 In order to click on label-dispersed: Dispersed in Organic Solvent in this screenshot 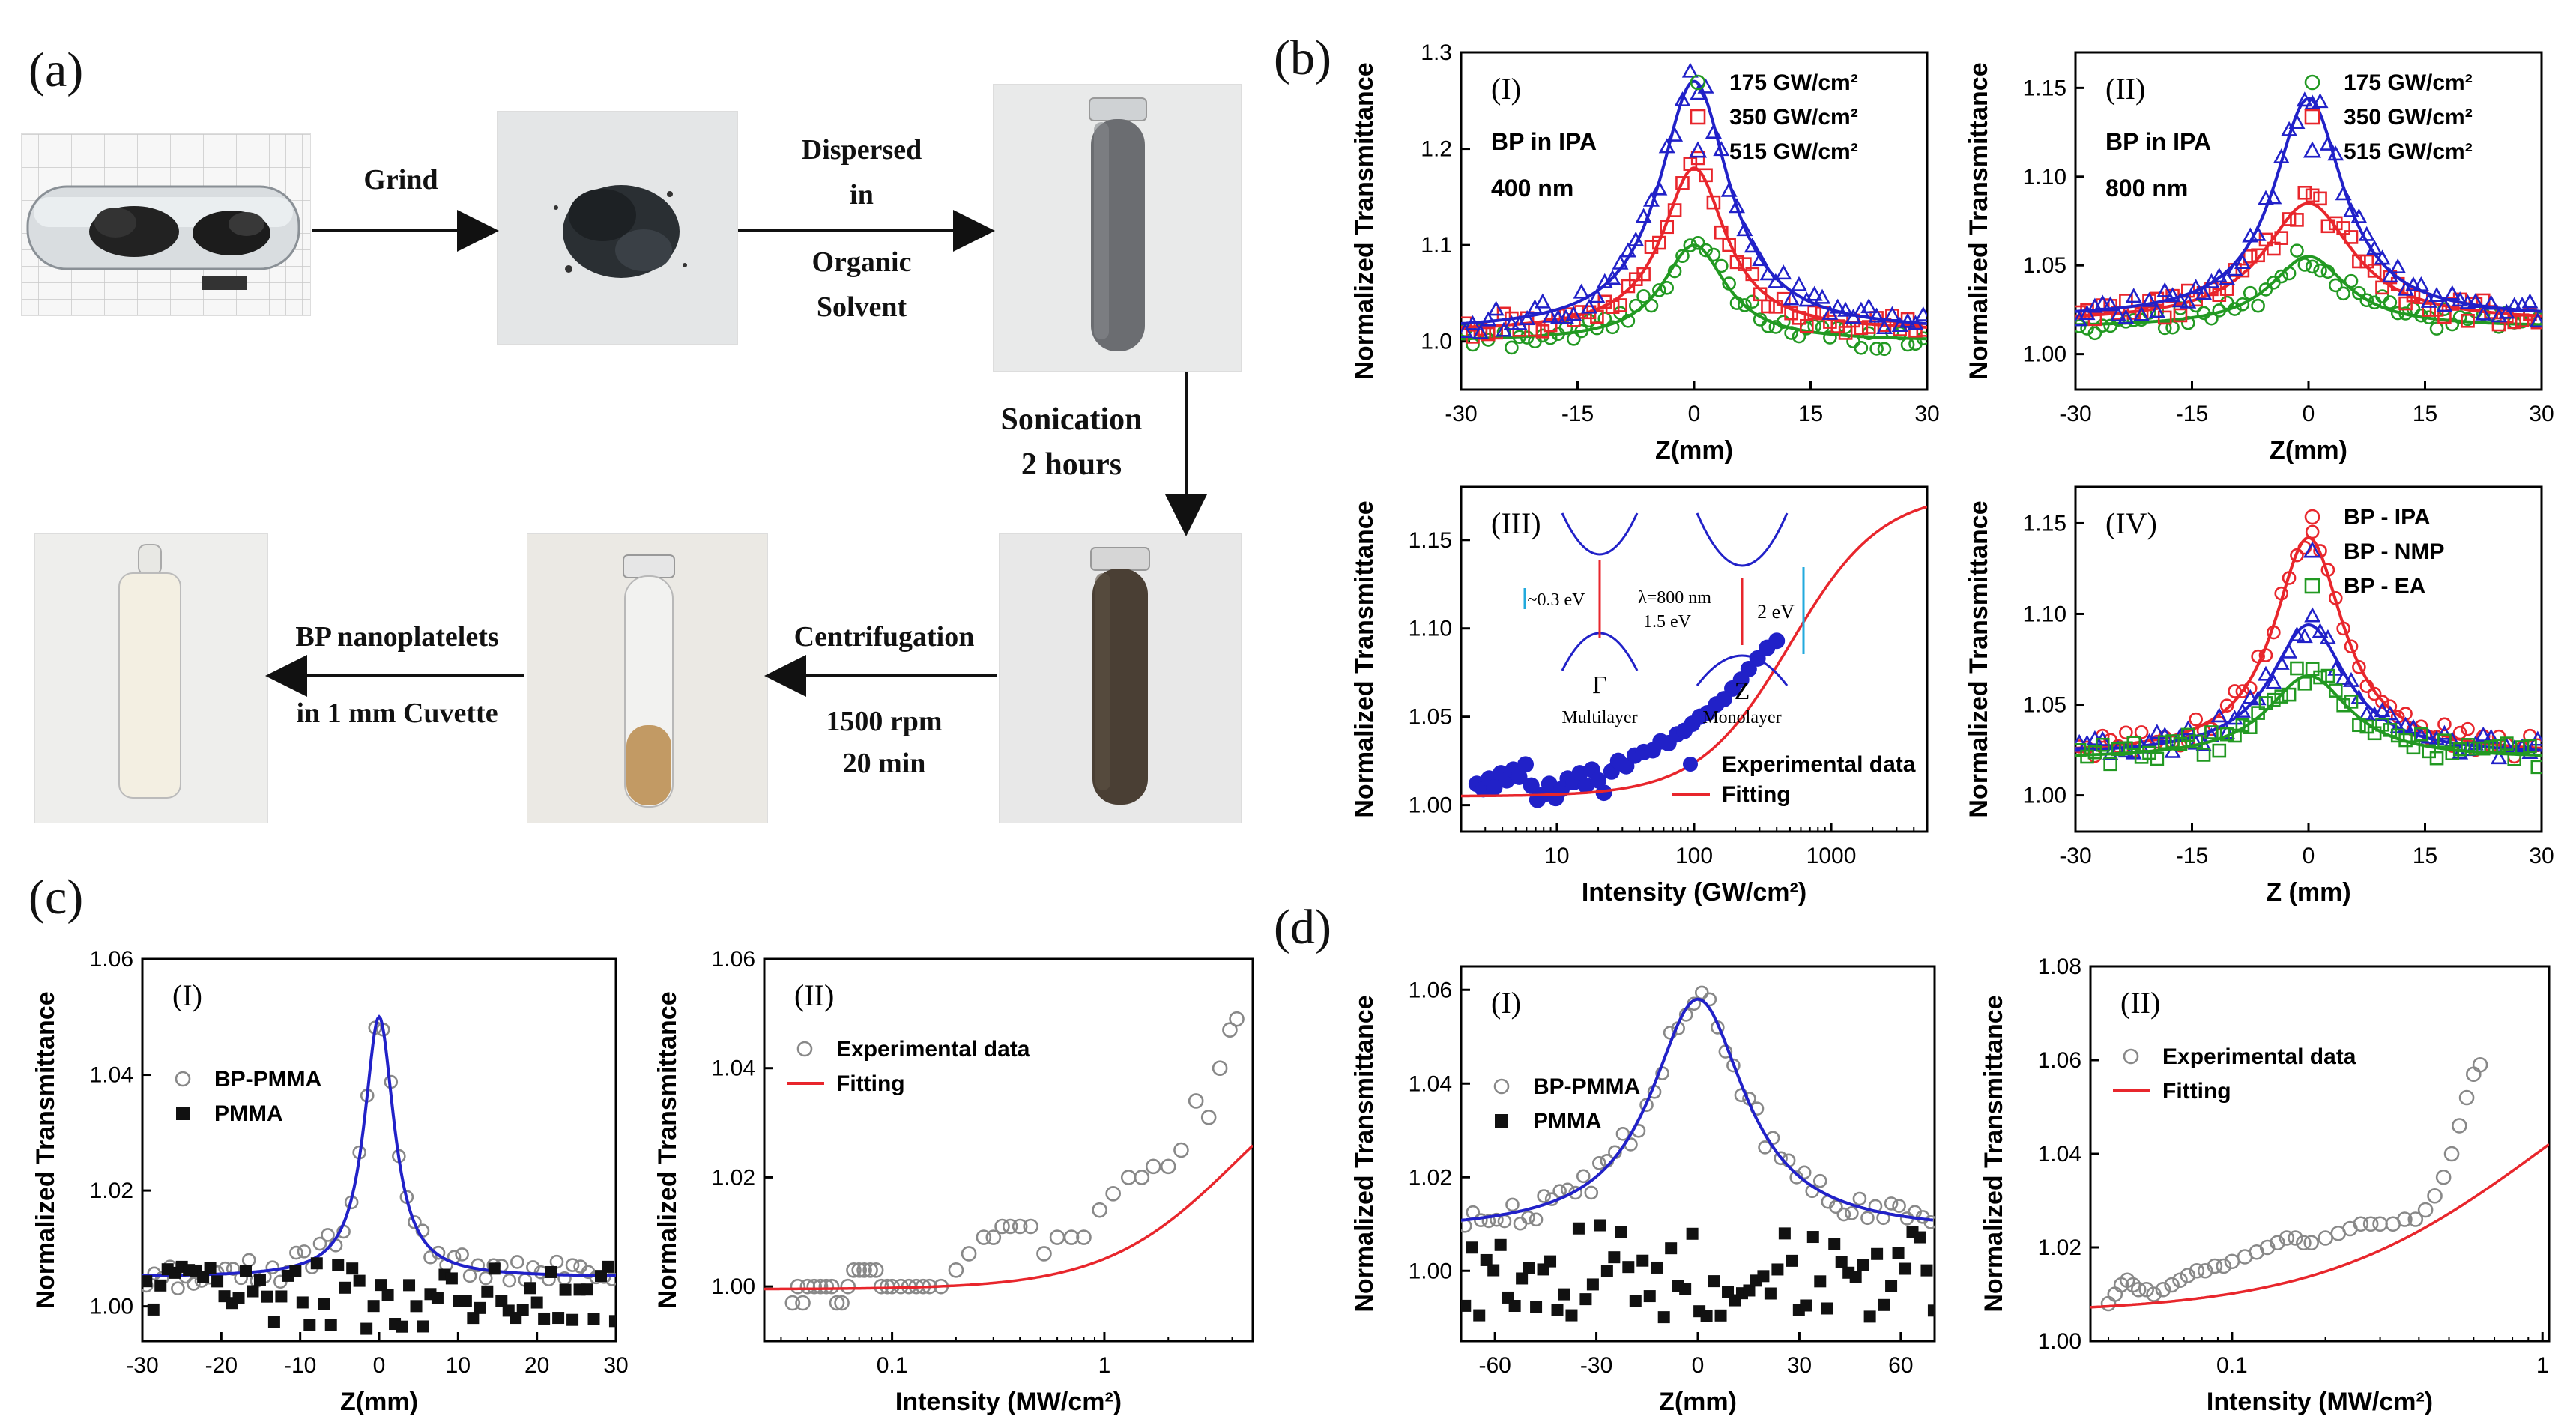, I will do `click(861, 228)`.